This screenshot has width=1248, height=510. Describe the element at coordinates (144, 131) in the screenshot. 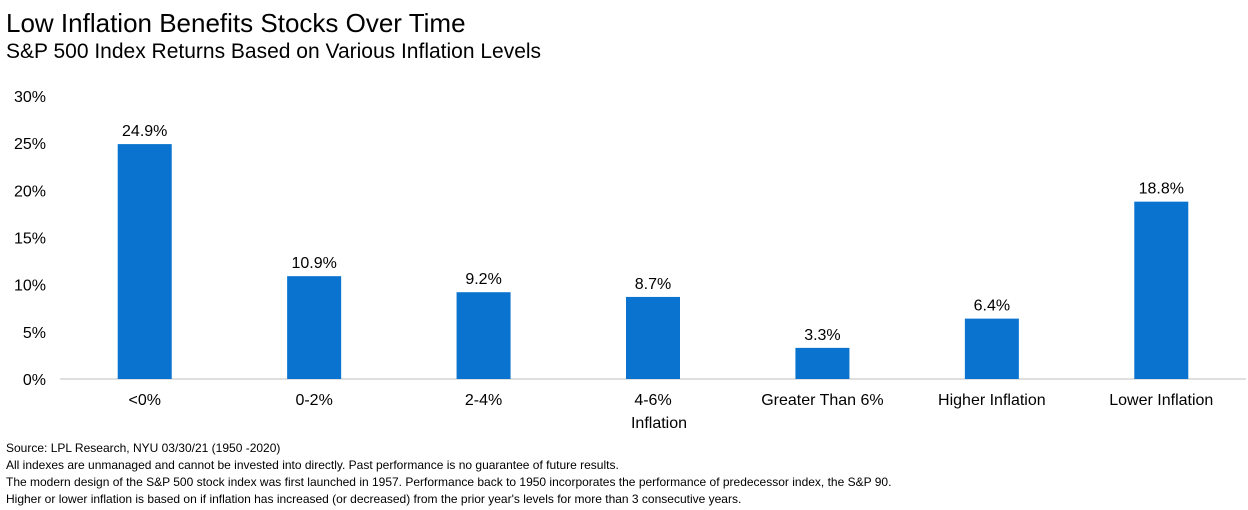

I see `data-label: 24.9%` at that location.